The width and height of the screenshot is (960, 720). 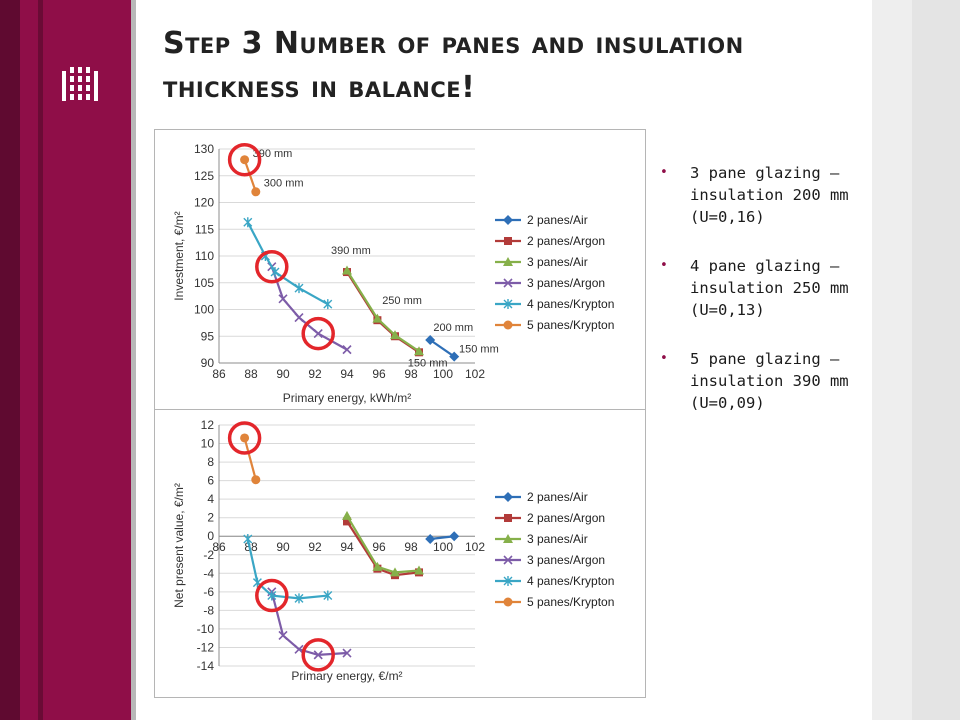 What do you see at coordinates (208, 573) in the screenshot?
I see `y-tick-label: -4` at bounding box center [208, 573].